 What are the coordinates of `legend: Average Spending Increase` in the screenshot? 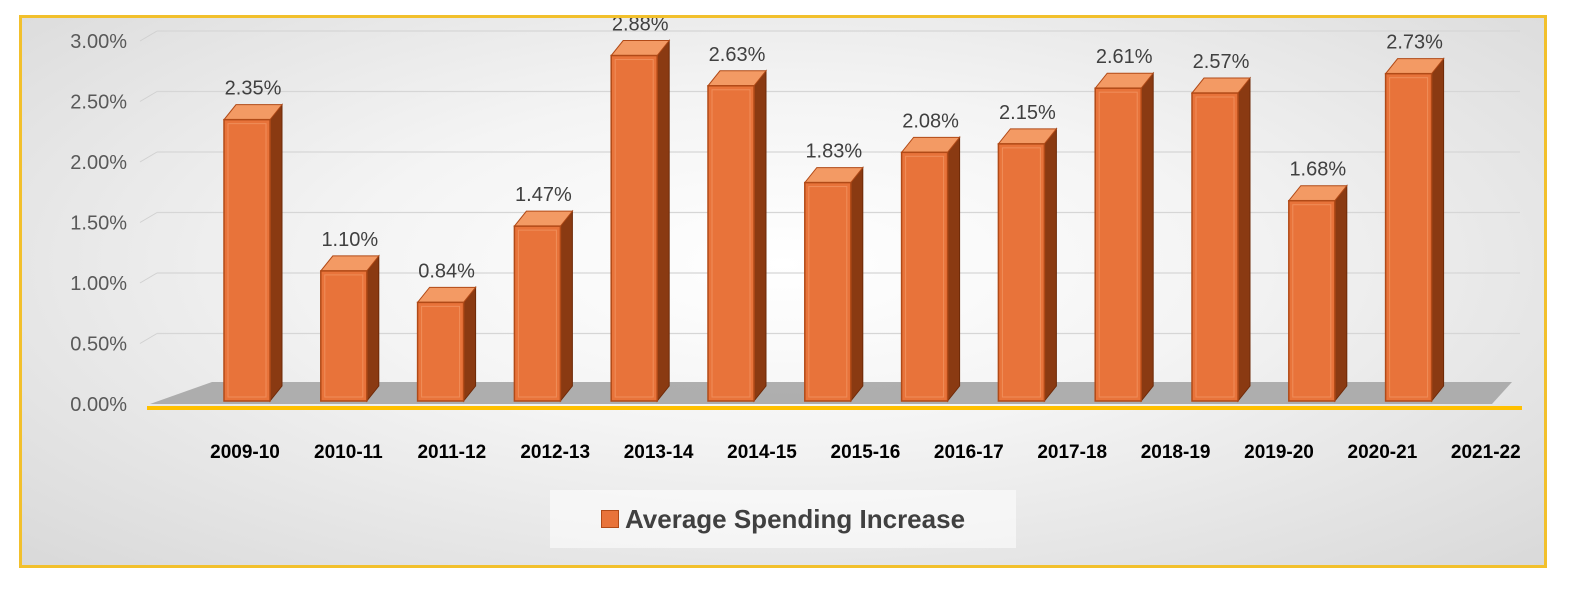 It's located at (783, 519).